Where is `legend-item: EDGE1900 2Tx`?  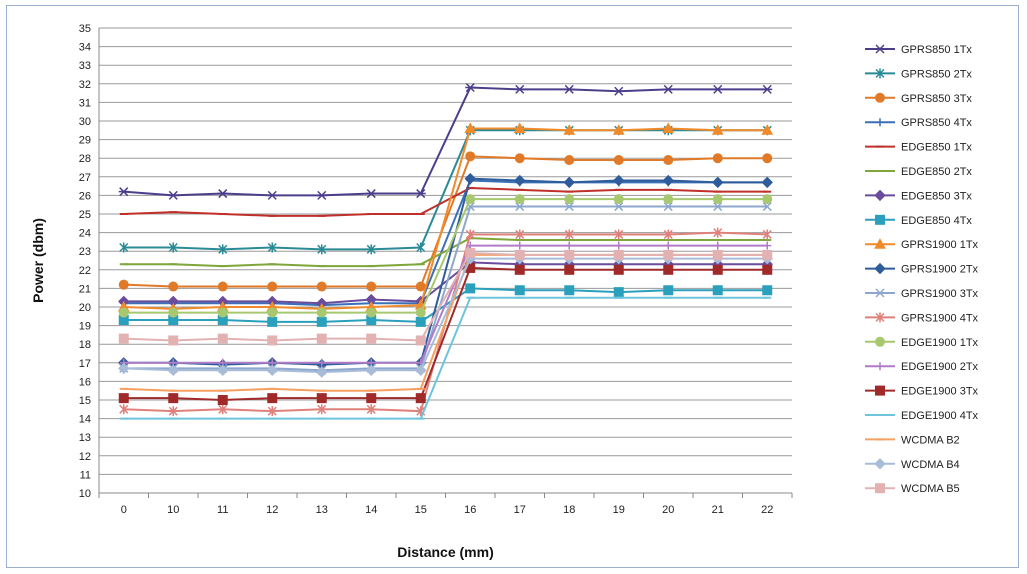 legend-item: EDGE1900 2Tx is located at coordinates (922, 367).